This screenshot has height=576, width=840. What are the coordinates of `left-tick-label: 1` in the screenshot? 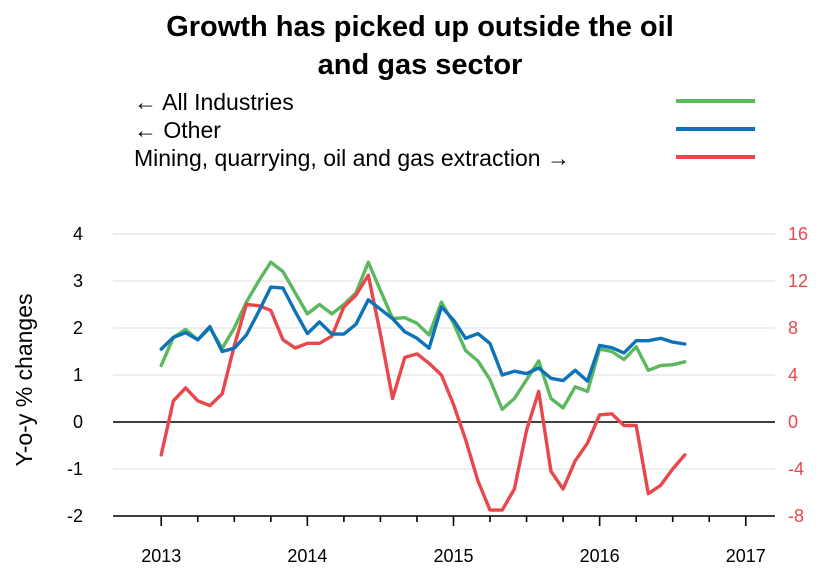 It's located at (78, 375).